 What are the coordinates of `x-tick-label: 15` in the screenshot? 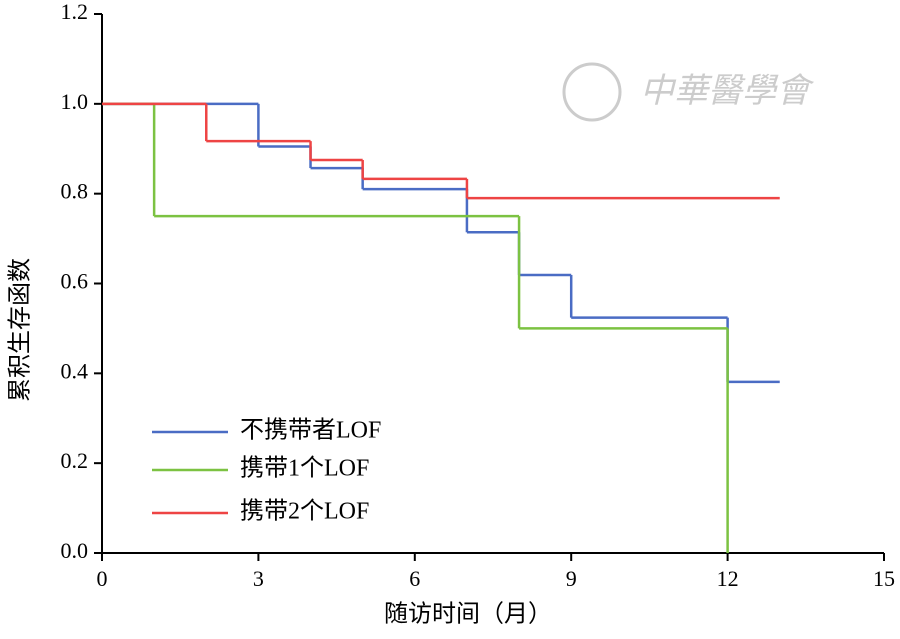 It's located at (884, 578).